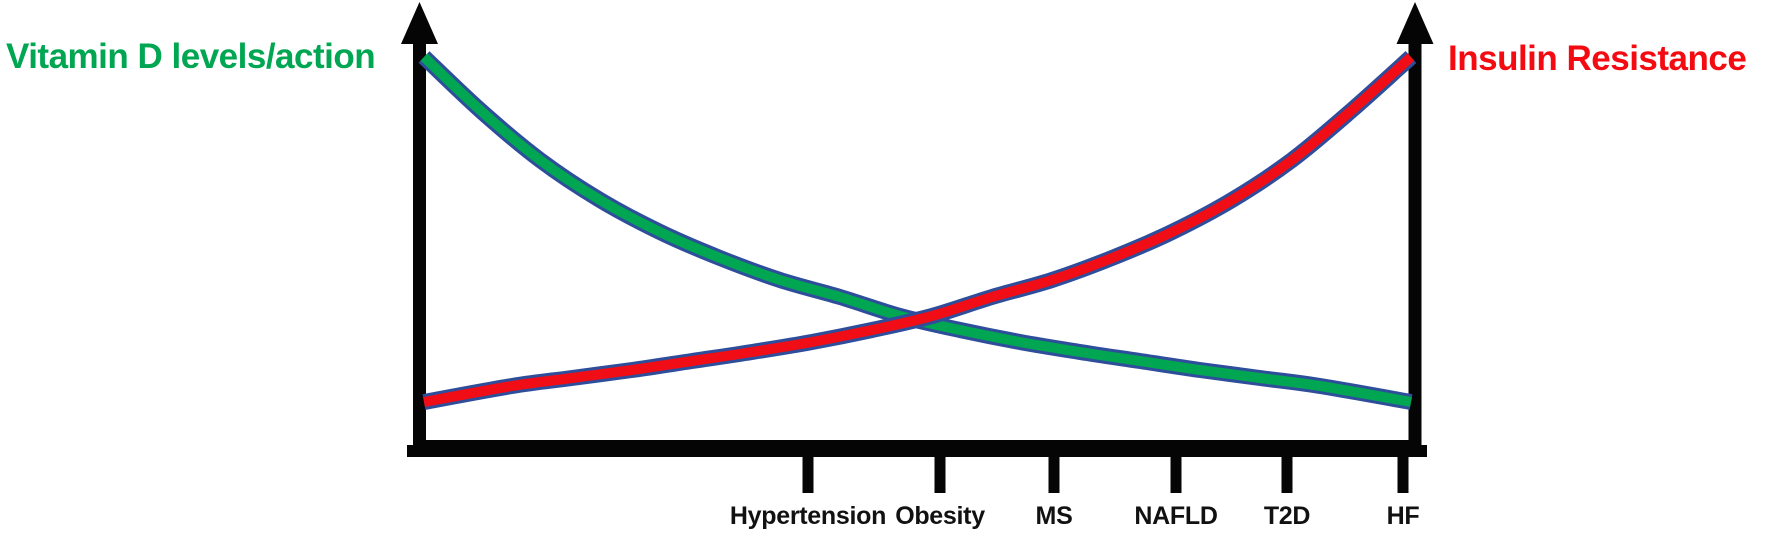  I want to click on left-axis-title: Vitamin D levels/action, so click(191, 56).